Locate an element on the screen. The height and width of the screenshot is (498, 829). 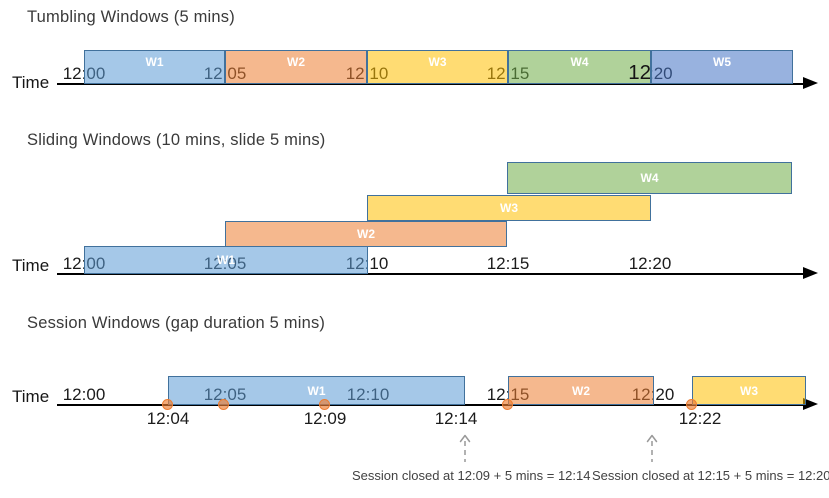
window-box-tumbling: W2 is located at coordinates (296, 67).